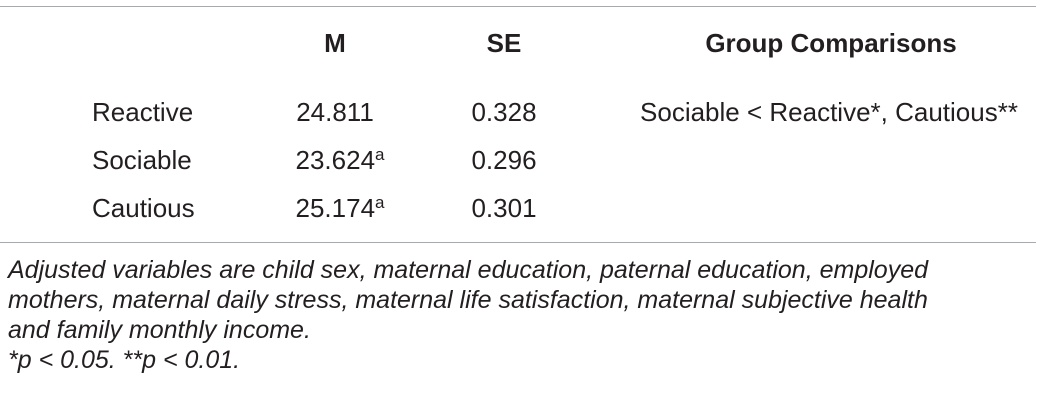 Image resolution: width=1043 pixels, height=403 pixels. Describe the element at coordinates (340, 160) in the screenshot. I see `row-m-value: 23.624a` at that location.